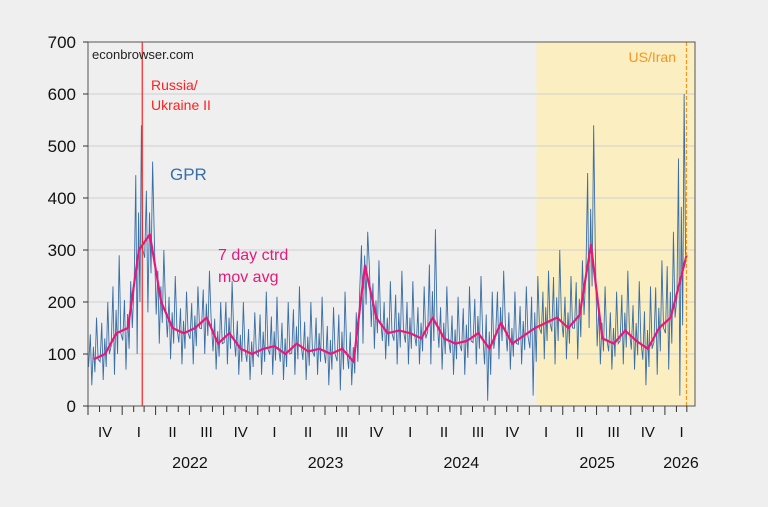 The height and width of the screenshot is (507, 768). Describe the element at coordinates (248, 277) in the screenshot. I see `ma-label-line2: mov avg` at that location.